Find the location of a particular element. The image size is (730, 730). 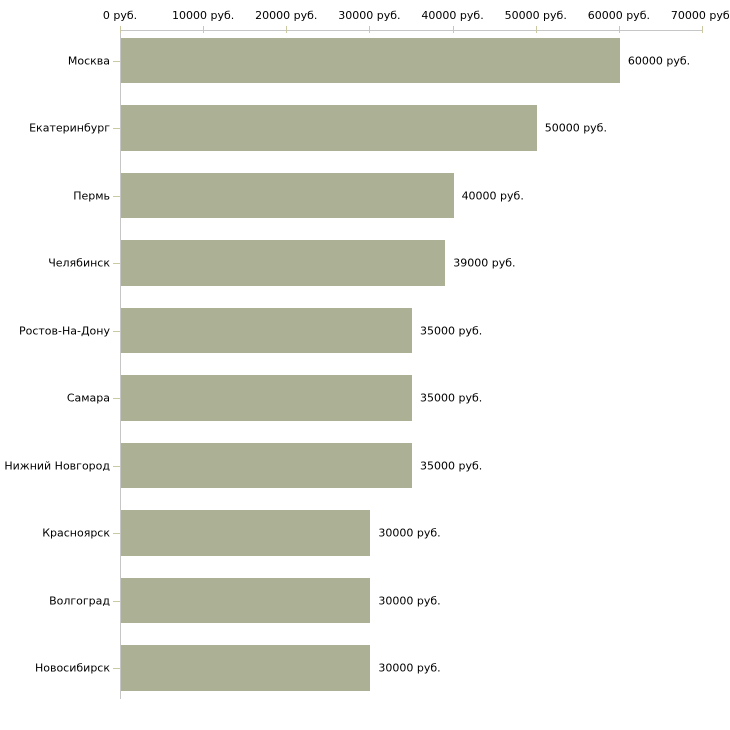

value-label: 60000 руб. is located at coordinates (659, 60).